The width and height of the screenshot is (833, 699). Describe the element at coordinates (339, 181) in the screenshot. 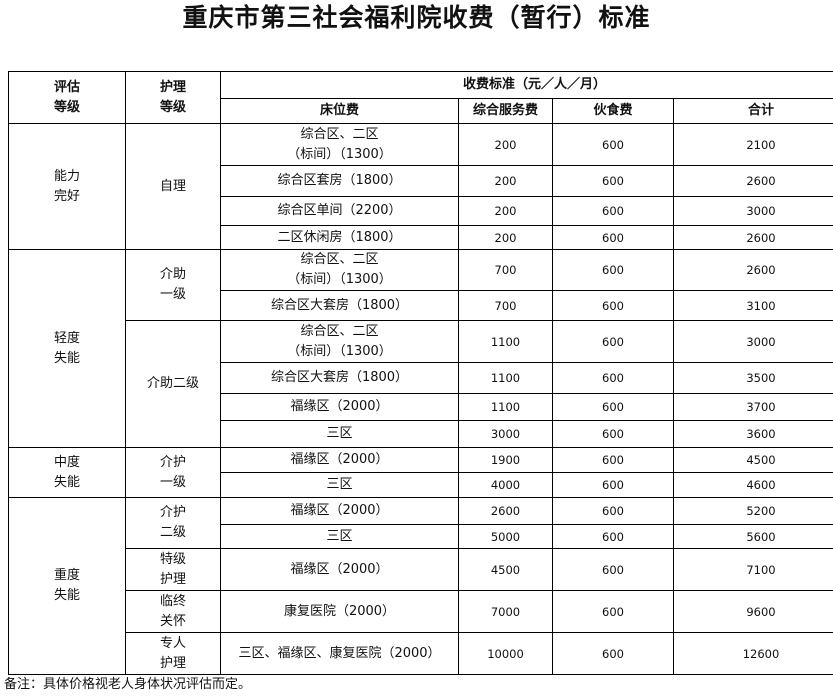

I see `bed-fee-cell: 综合区套房（1800）` at that location.